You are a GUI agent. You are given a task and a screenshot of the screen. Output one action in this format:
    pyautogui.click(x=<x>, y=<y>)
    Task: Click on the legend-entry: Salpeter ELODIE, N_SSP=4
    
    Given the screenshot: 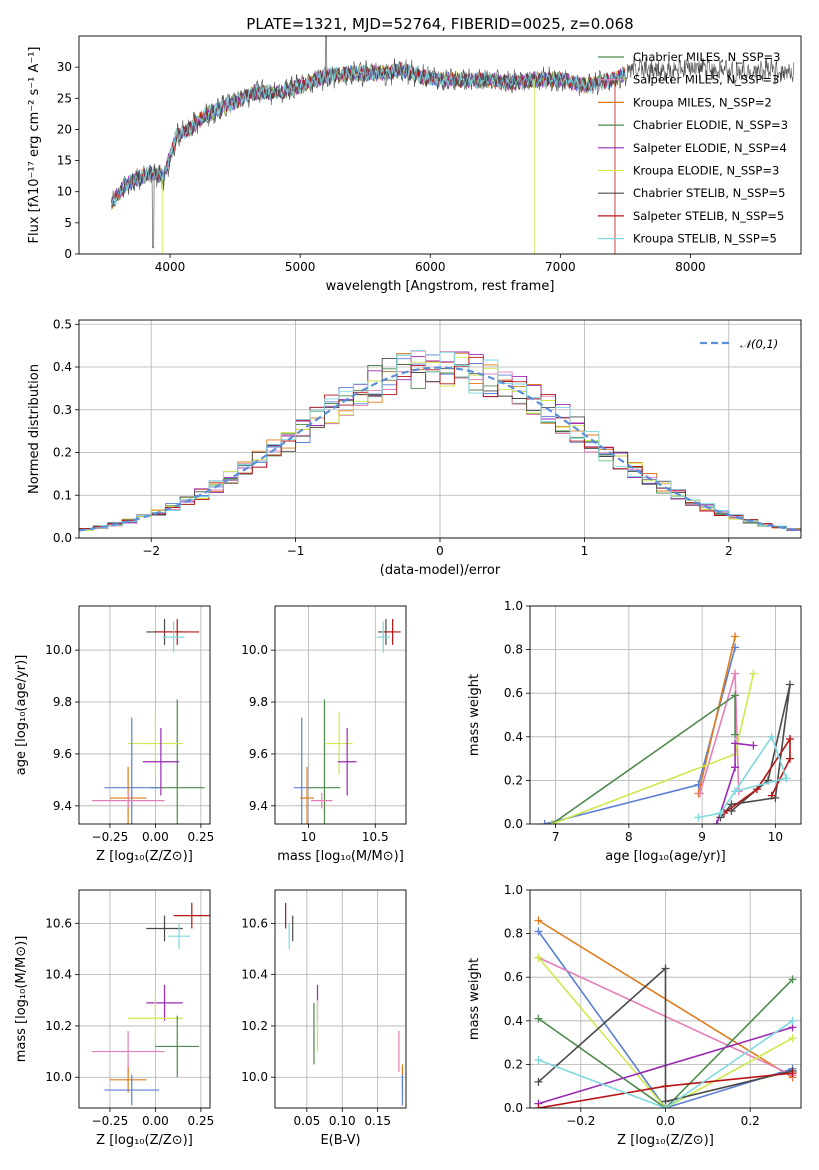 What is the action you would take?
    pyautogui.click(x=710, y=148)
    